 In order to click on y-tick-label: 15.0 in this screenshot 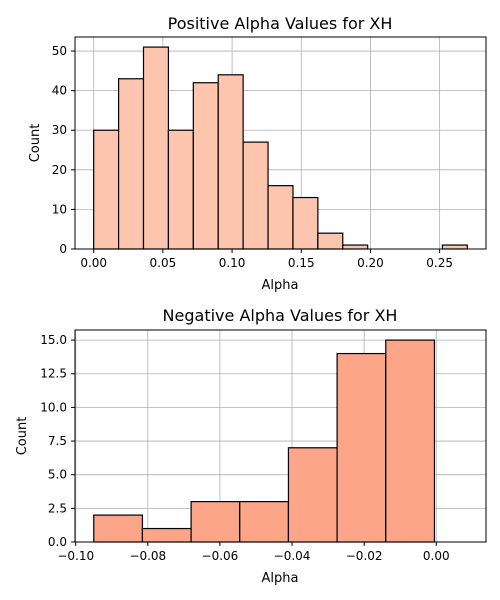, I will do `click(53, 340)`.